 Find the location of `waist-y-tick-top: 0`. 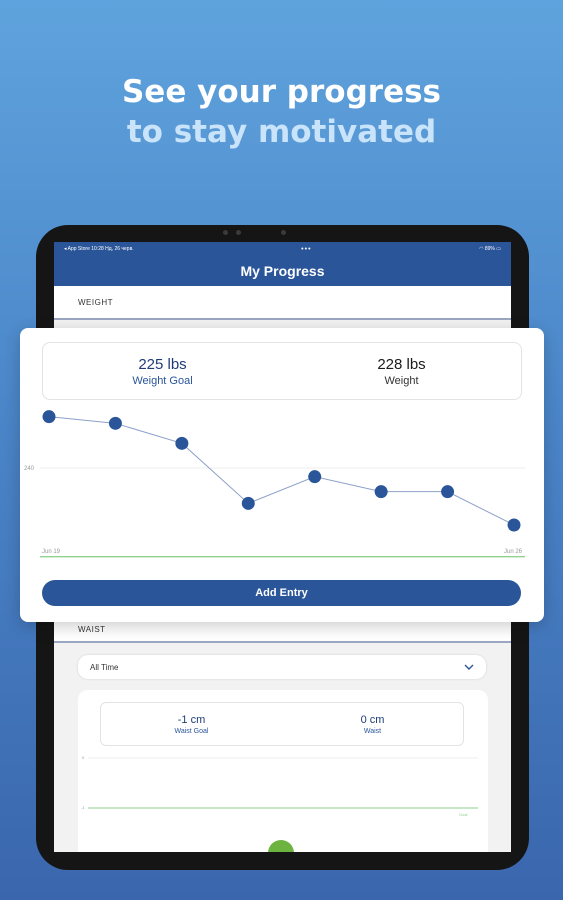

waist-y-tick-top: 0 is located at coordinates (83, 757).